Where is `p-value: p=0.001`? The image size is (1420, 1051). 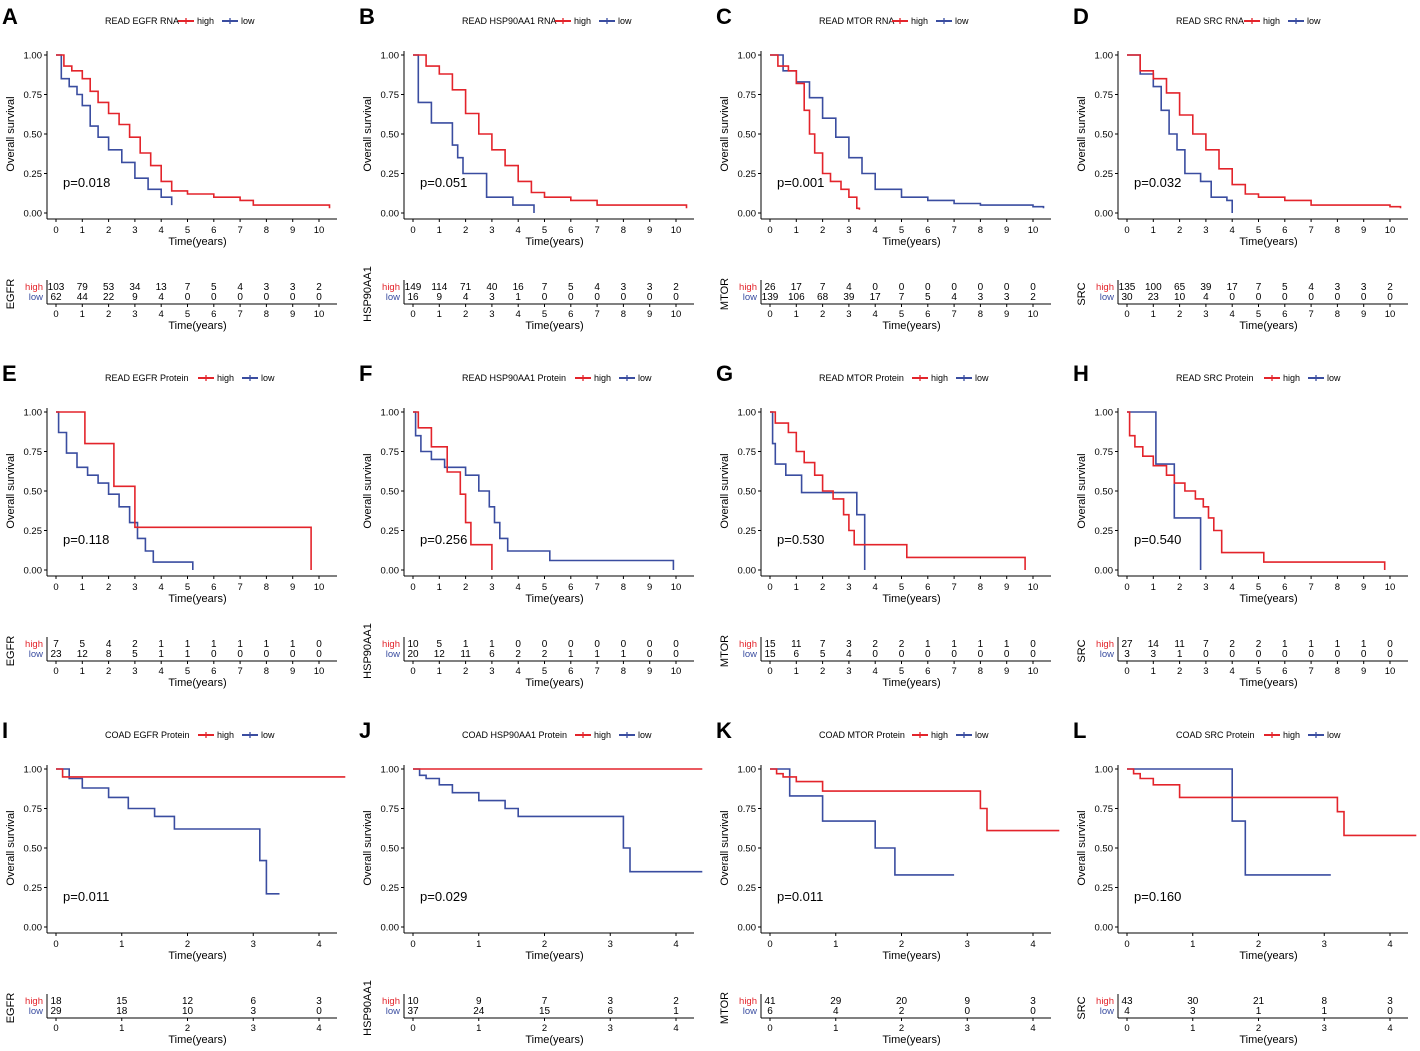 p-value: p=0.001 is located at coordinates (800, 182).